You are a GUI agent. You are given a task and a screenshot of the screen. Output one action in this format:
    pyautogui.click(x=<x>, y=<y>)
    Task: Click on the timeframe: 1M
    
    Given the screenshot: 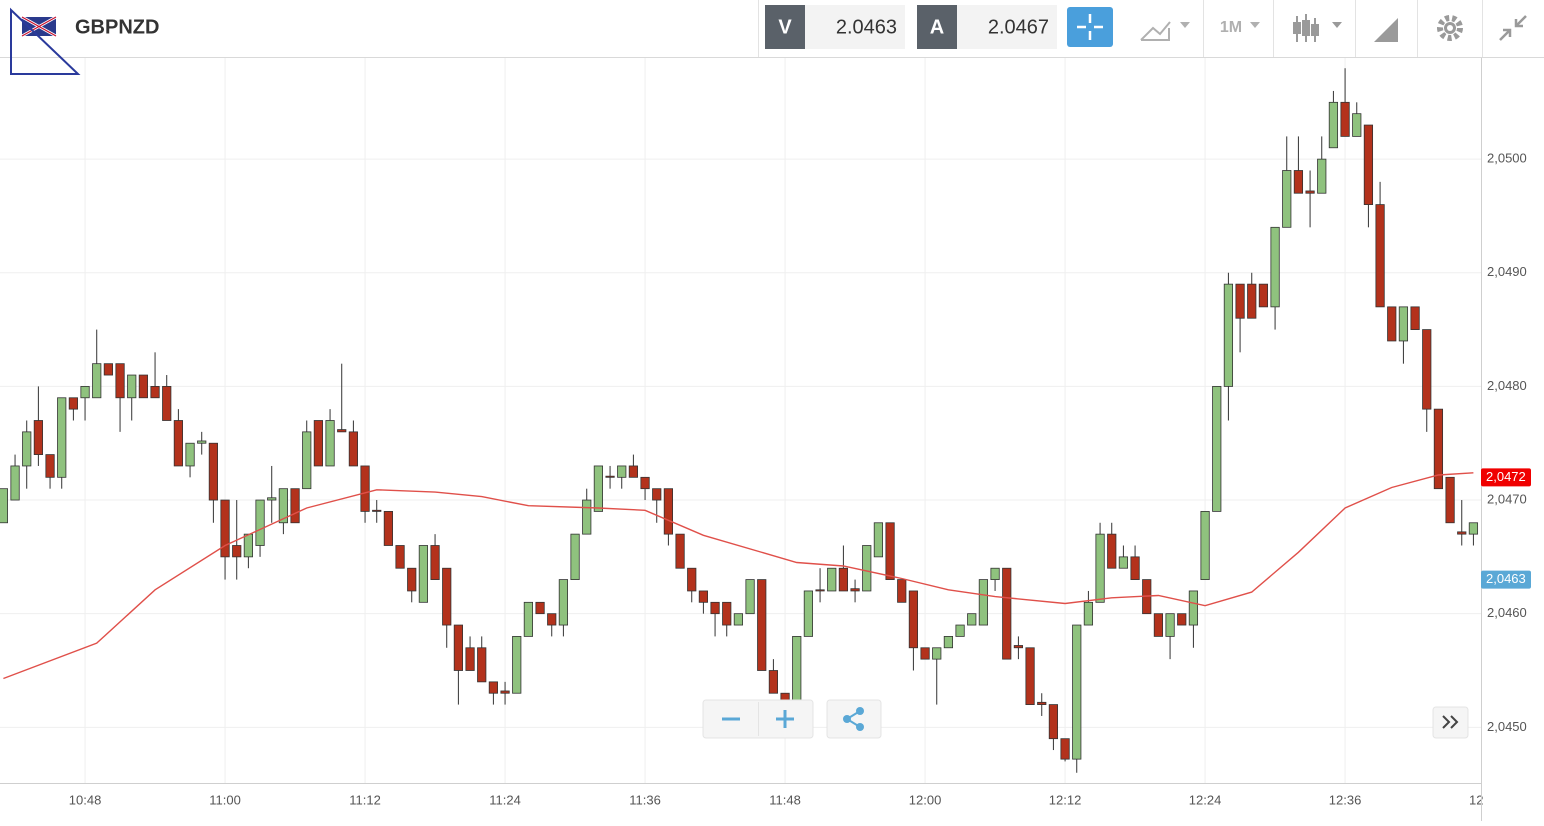 What is the action you would take?
    pyautogui.click(x=1231, y=27)
    